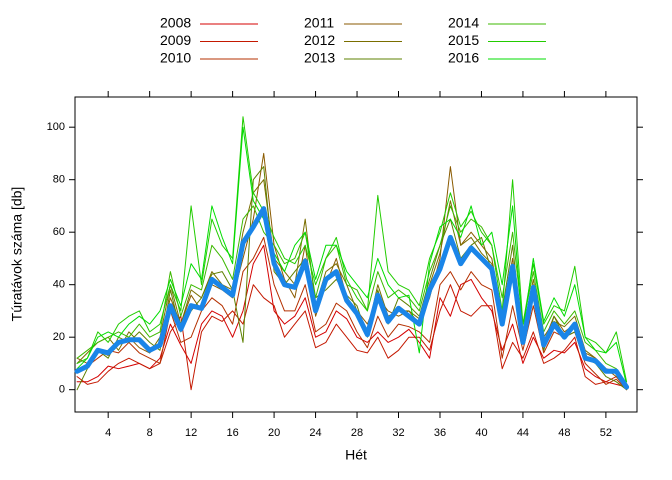  I want to click on x-tick-label: 16, so click(232, 433).